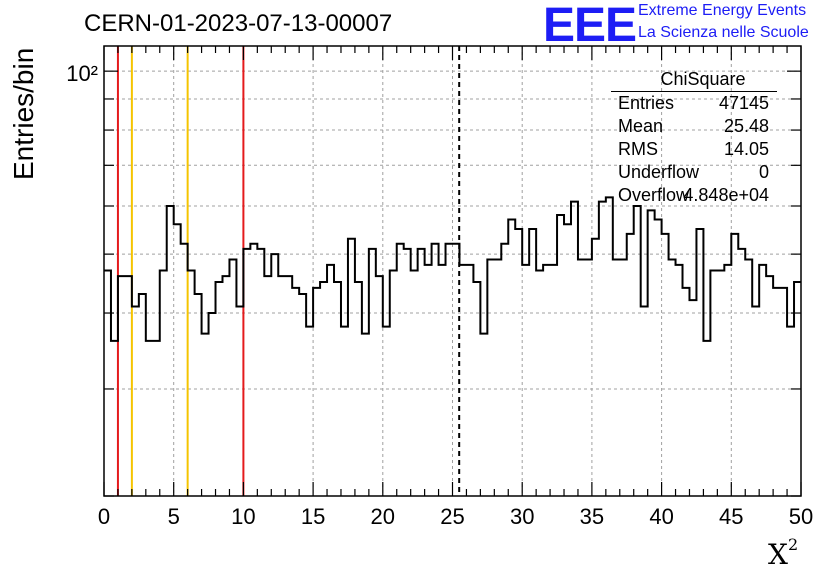  Describe the element at coordinates (238, 23) in the screenshot. I see `chart-title: CERN-01-2023-07-13-00007` at that location.